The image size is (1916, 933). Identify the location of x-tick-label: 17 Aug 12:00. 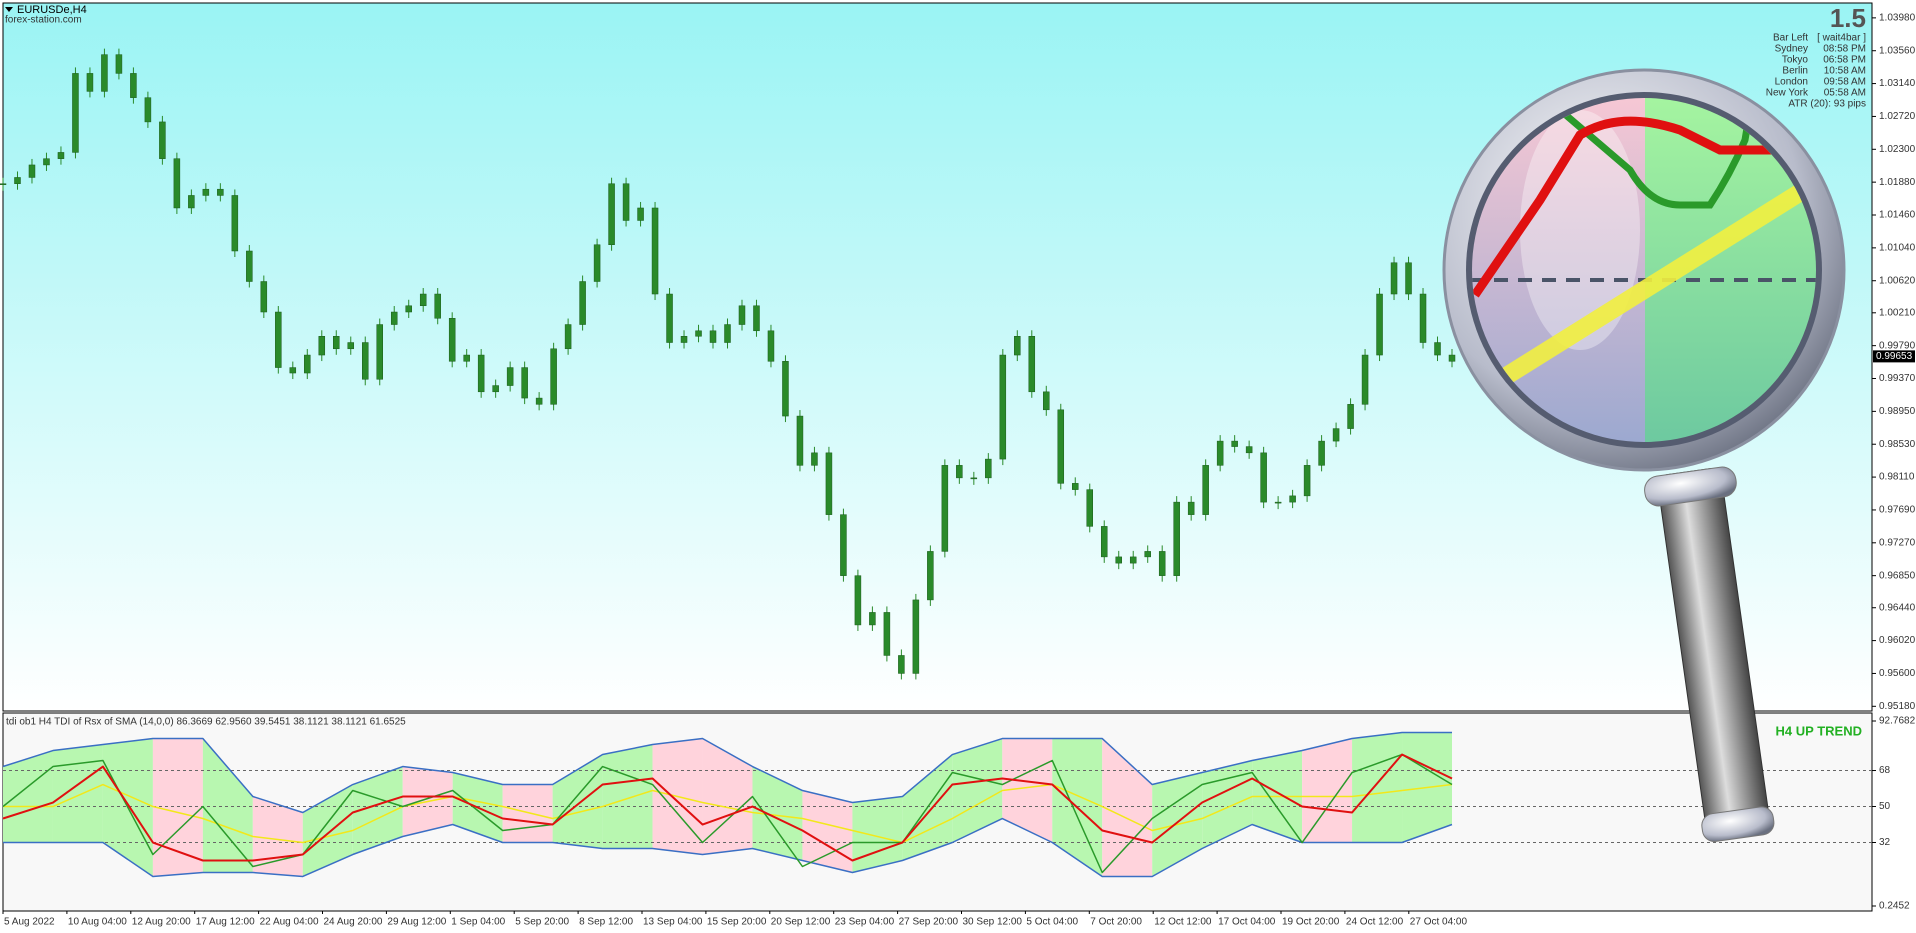
(225, 922).